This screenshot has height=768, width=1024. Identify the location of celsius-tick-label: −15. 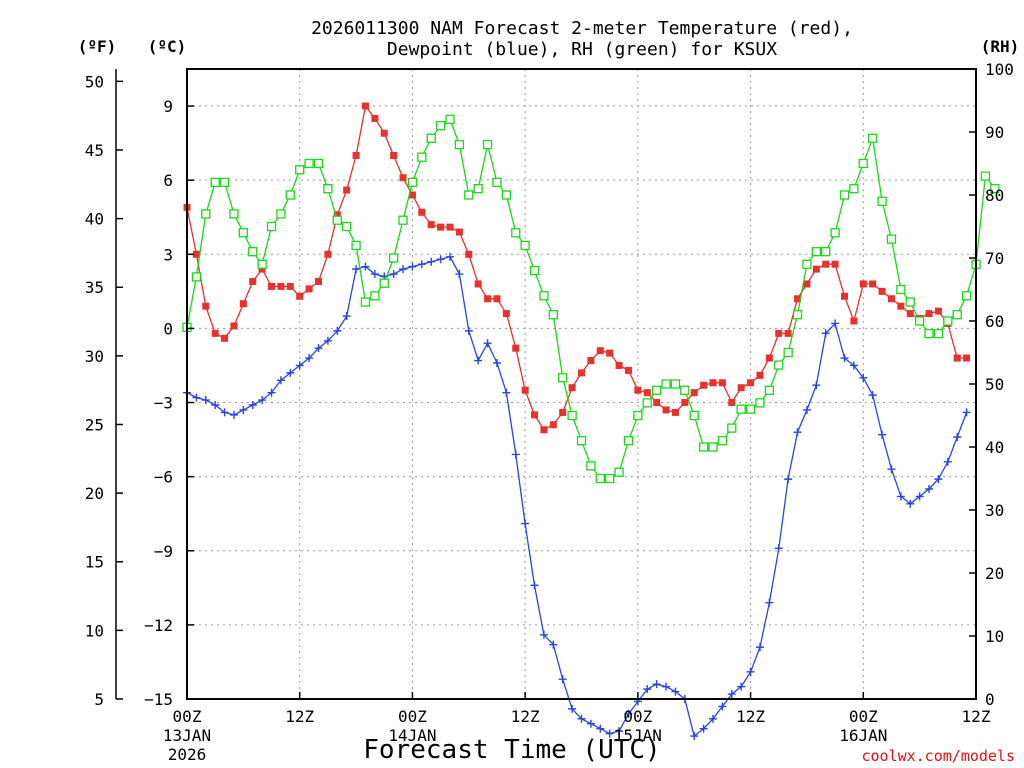
(158, 699).